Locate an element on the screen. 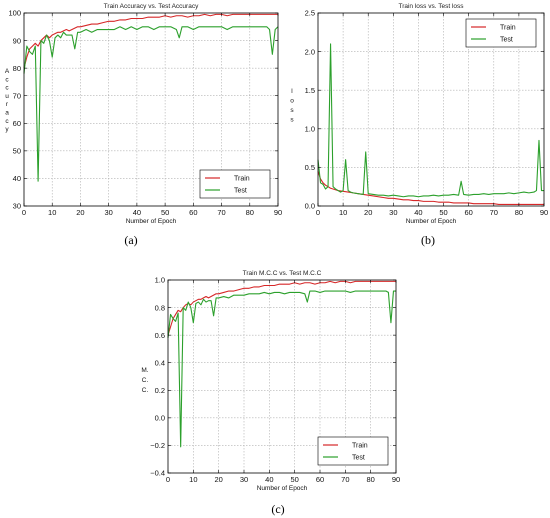  y-tick-label: 0.4 is located at coordinates (160, 362).